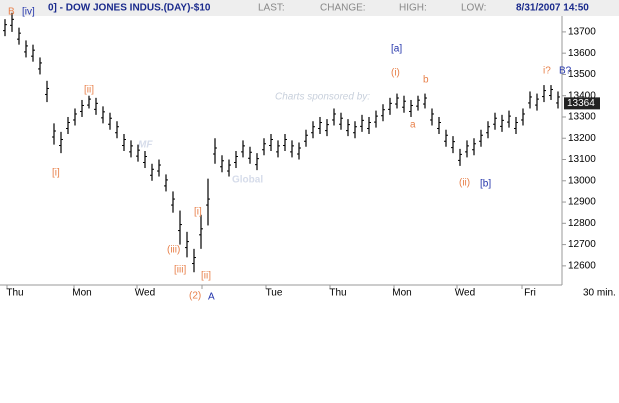 This screenshot has height=403, width=619. I want to click on last-price-box, so click(582, 103).